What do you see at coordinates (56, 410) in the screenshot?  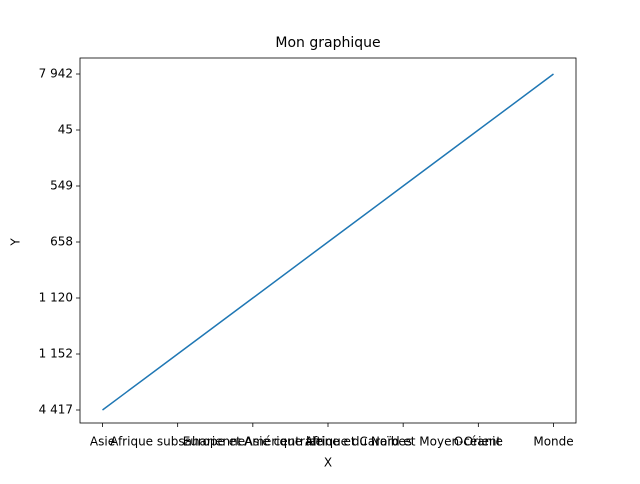 I see `y-tick-label: 4 417` at bounding box center [56, 410].